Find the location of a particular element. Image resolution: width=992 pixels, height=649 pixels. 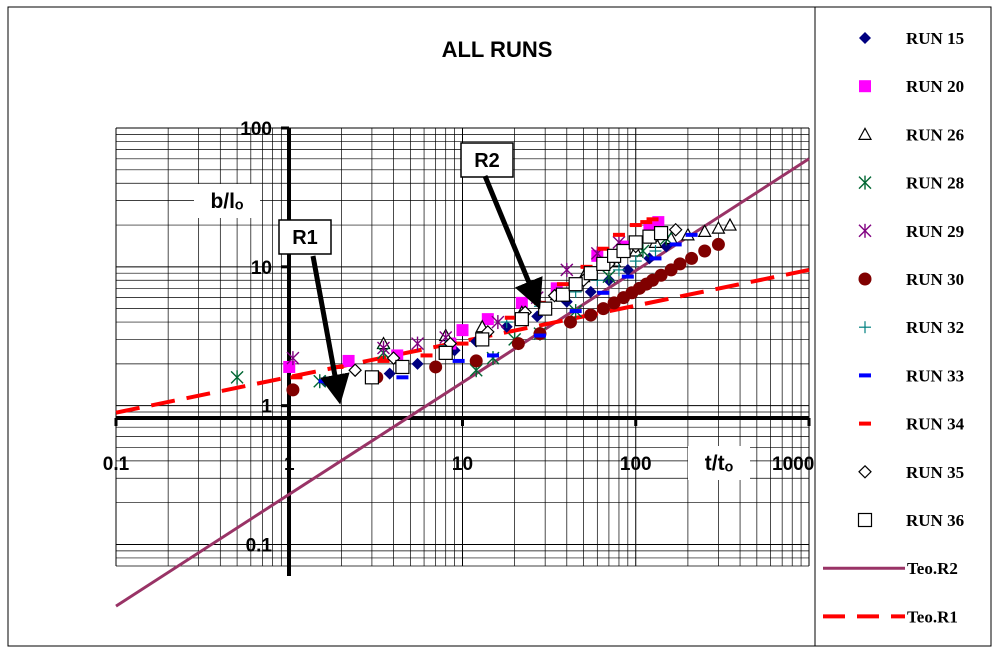

legend-entry-run-36: RUN 36 is located at coordinates (910, 520).